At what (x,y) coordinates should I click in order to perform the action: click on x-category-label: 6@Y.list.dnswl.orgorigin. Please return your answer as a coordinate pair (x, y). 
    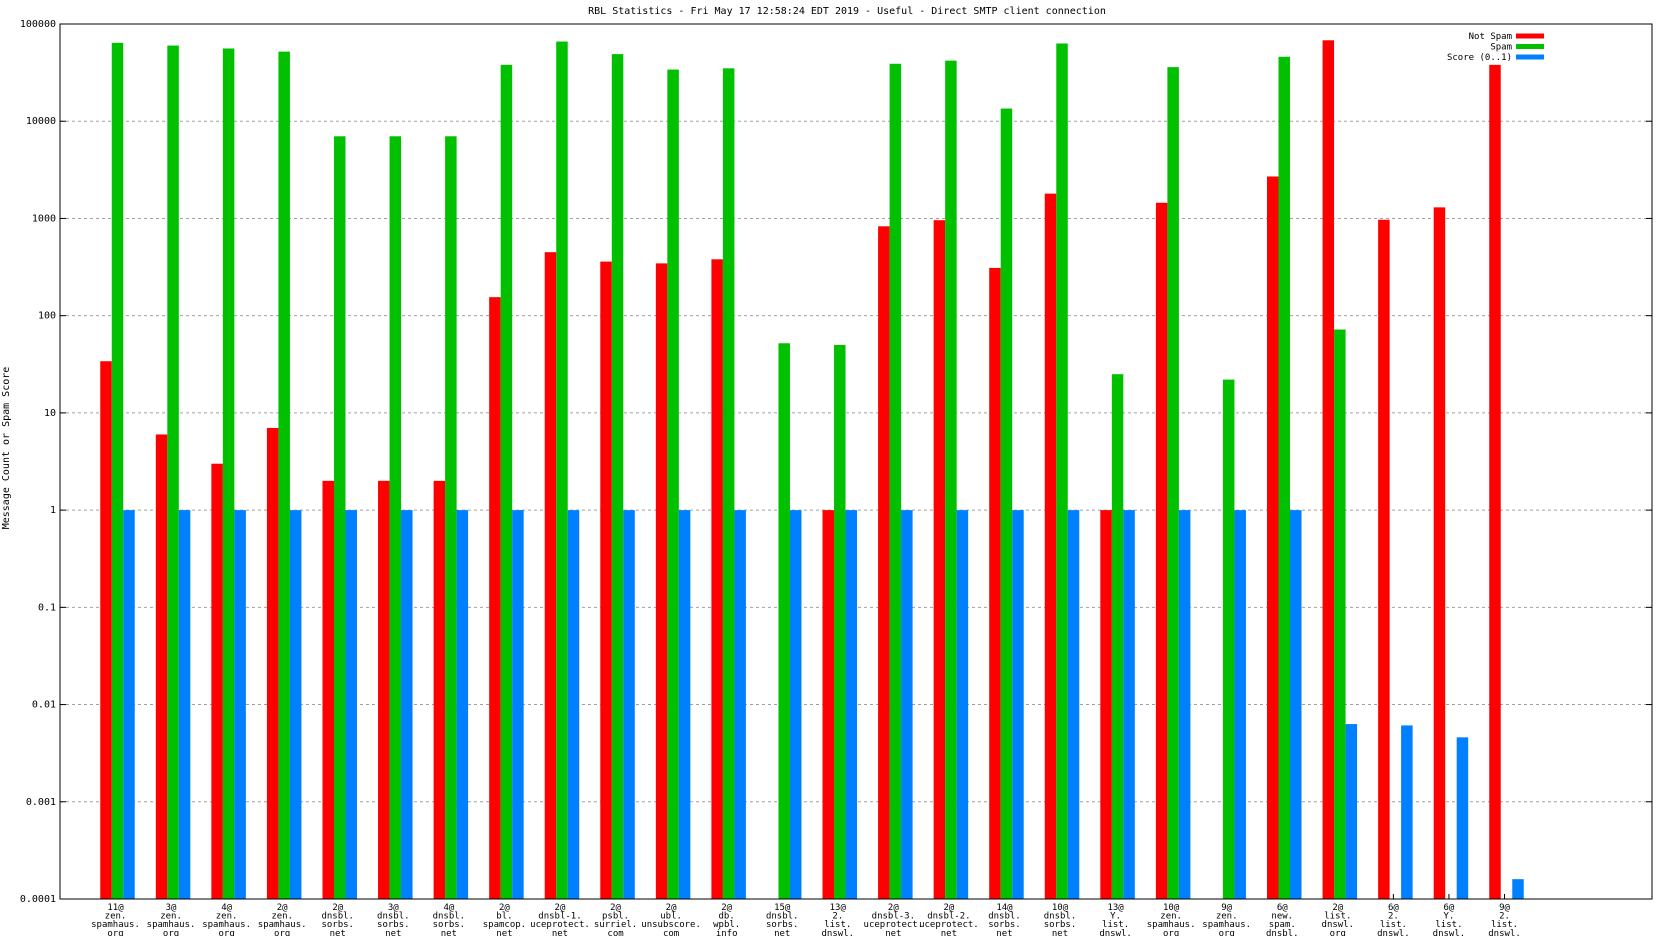
    Looking at the image, I should click on (1449, 919).